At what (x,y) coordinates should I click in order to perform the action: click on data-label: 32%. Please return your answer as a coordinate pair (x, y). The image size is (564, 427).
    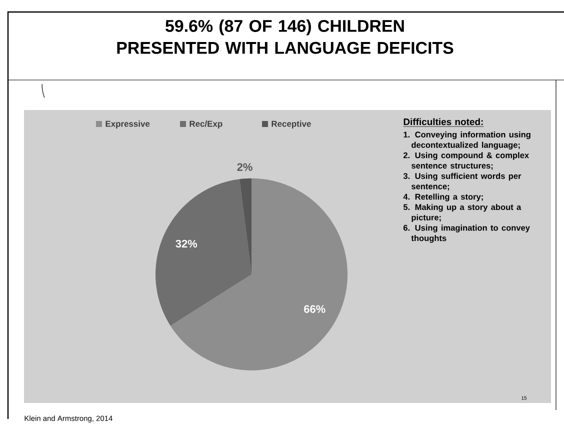
    Looking at the image, I should click on (187, 244).